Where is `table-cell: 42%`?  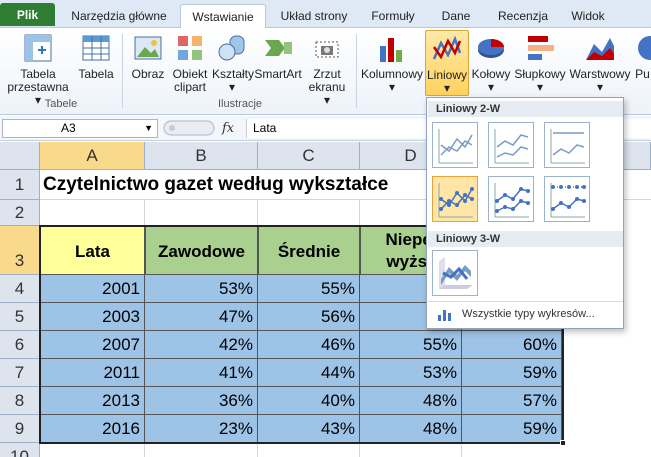 table-cell: 42% is located at coordinates (201, 345).